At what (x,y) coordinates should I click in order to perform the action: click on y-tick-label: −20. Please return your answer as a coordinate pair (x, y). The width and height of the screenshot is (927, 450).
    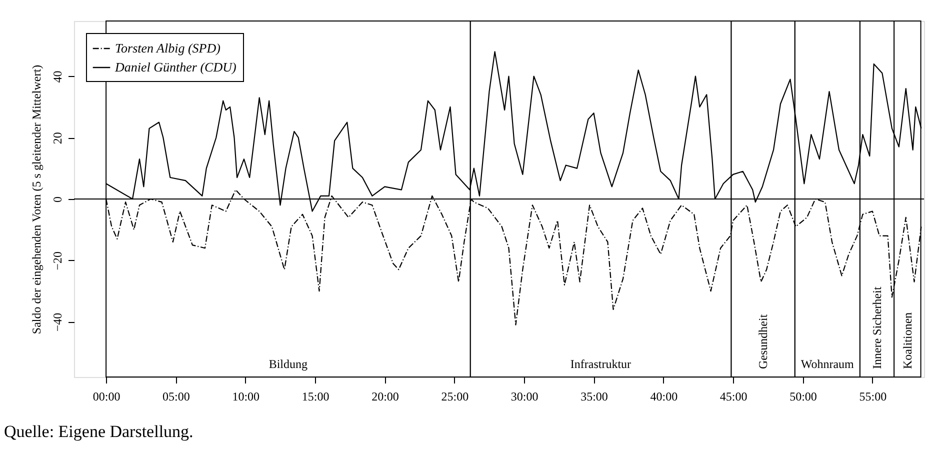
    Looking at the image, I should click on (57, 260).